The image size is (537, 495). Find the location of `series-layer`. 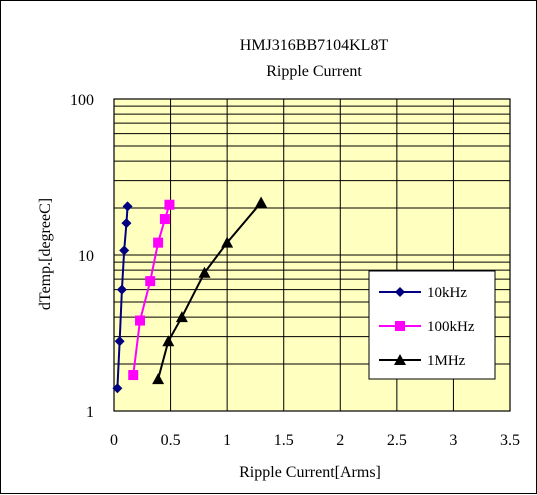

series-layer is located at coordinates (190, 295).